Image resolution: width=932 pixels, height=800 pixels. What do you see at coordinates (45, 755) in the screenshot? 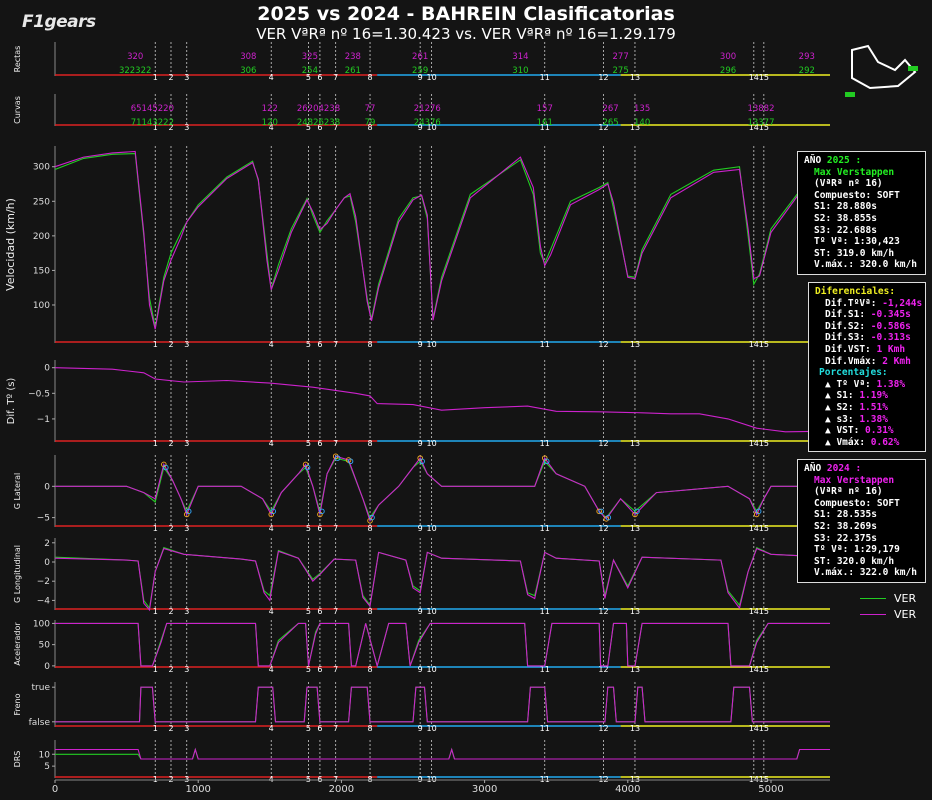
I see `y-tick-label: 10` at bounding box center [45, 755].